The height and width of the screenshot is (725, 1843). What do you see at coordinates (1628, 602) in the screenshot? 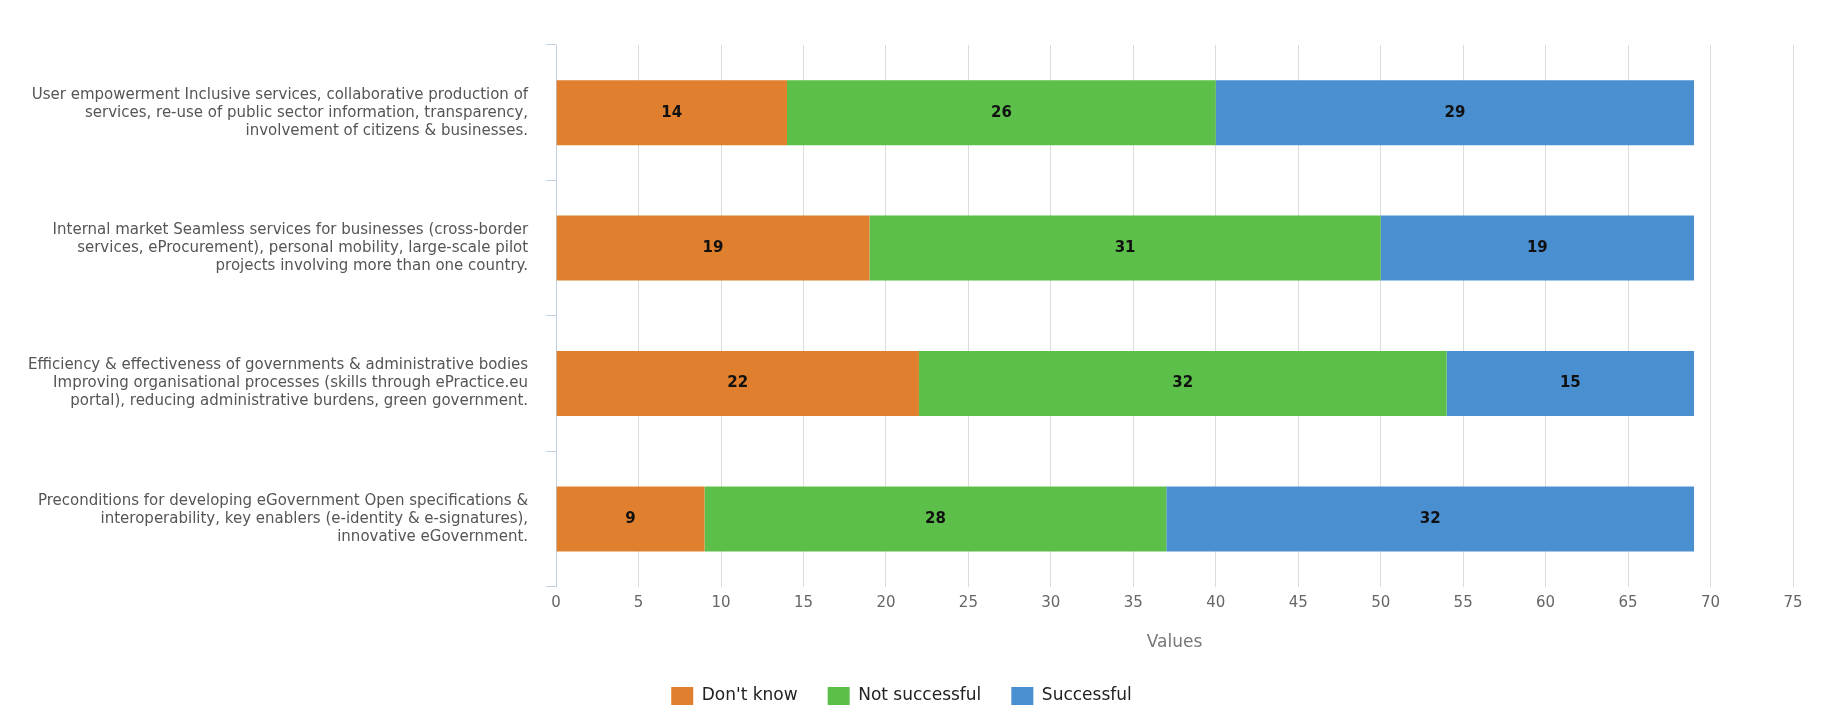
I see `x-tick-label: 65` at bounding box center [1628, 602].